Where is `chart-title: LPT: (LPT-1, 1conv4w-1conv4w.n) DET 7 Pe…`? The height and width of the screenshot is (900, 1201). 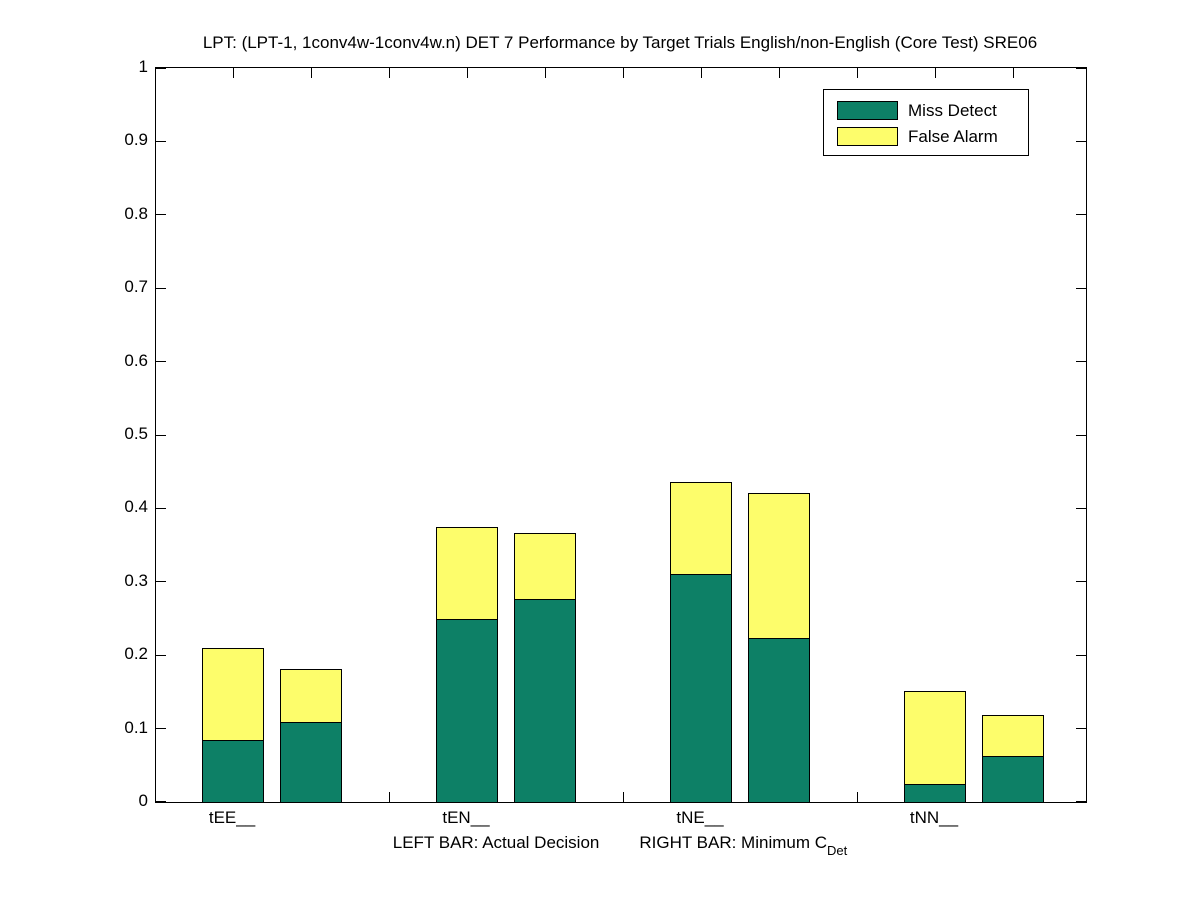
chart-title: LPT: (LPT-1, 1conv4w-1conv4w.n) DET 7 Pe… is located at coordinates (620, 42).